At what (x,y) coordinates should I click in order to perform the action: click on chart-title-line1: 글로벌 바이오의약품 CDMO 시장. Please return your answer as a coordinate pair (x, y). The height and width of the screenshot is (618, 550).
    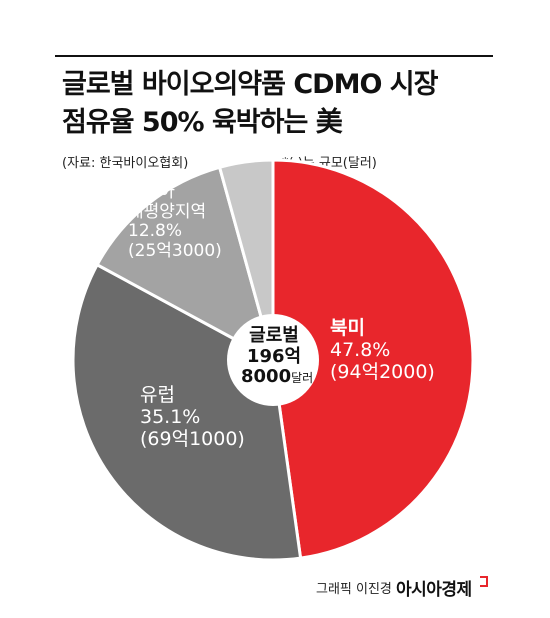
    Looking at the image, I should click on (250, 84).